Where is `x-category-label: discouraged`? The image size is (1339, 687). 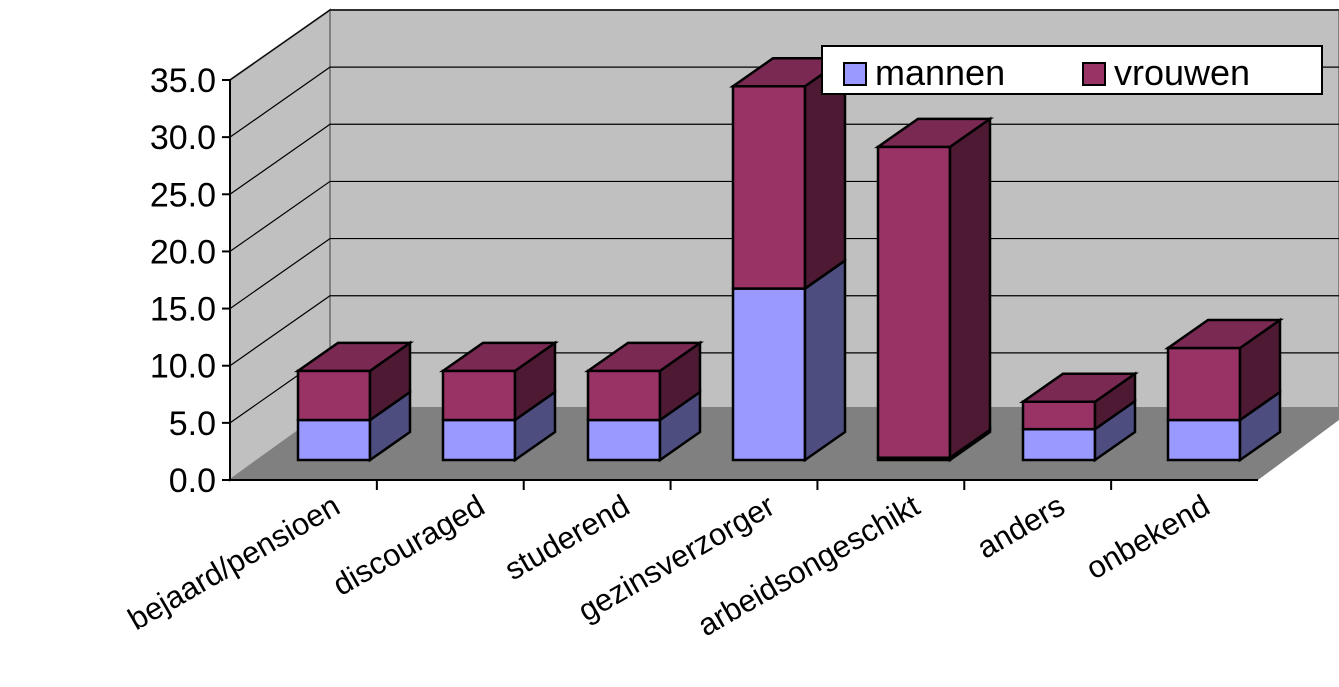
x-category-label: discouraged is located at coordinates (409, 545).